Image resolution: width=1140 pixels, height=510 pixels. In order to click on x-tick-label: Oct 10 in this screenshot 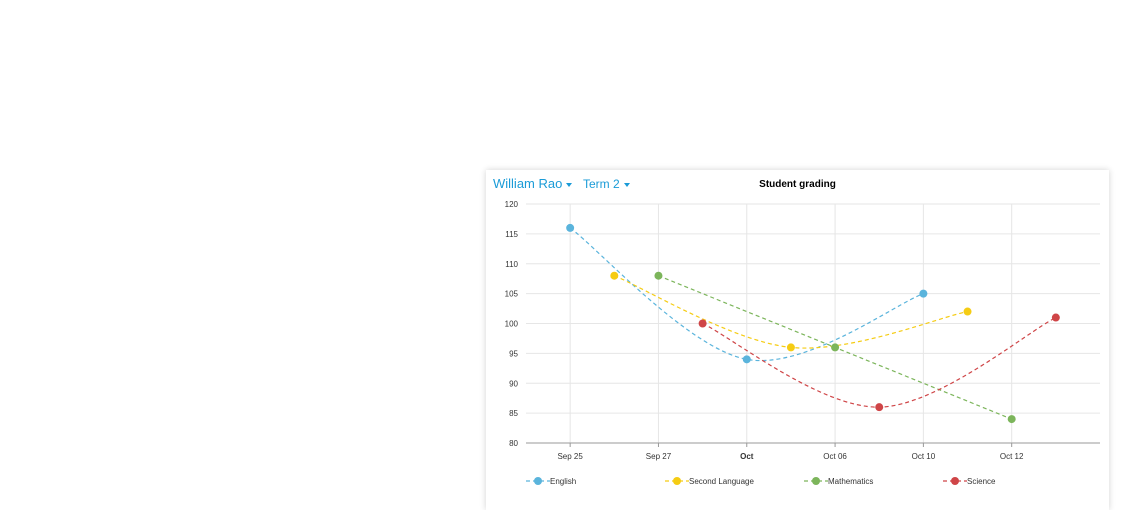, I will do `click(924, 456)`.